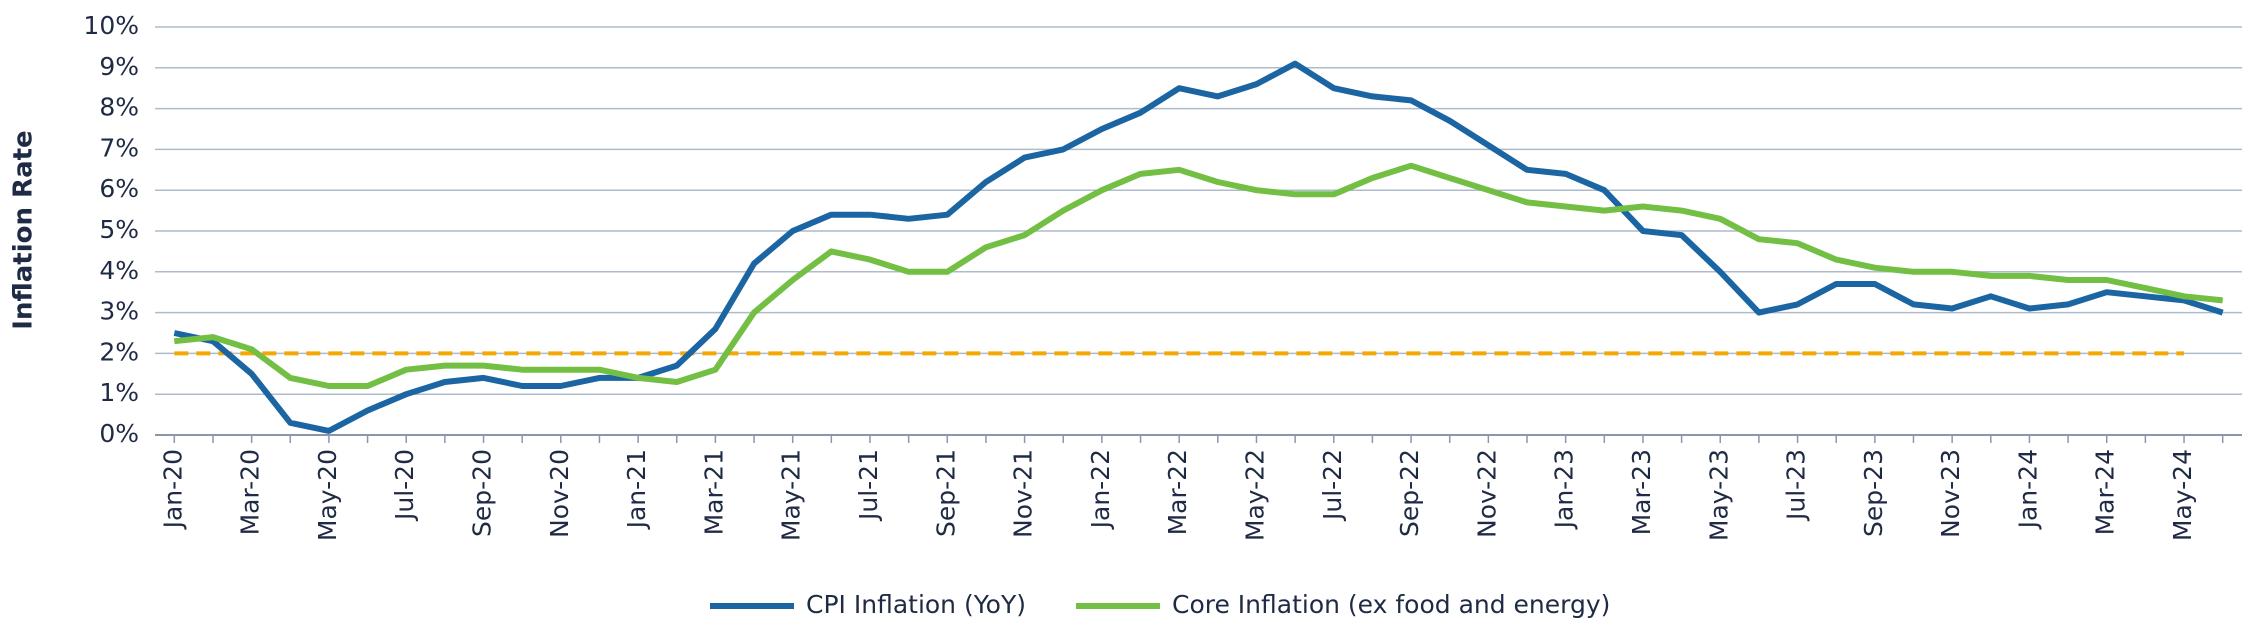 The height and width of the screenshot is (625, 2250). Describe the element at coordinates (791, 495) in the screenshot. I see `x-tick-label: May-21` at that location.